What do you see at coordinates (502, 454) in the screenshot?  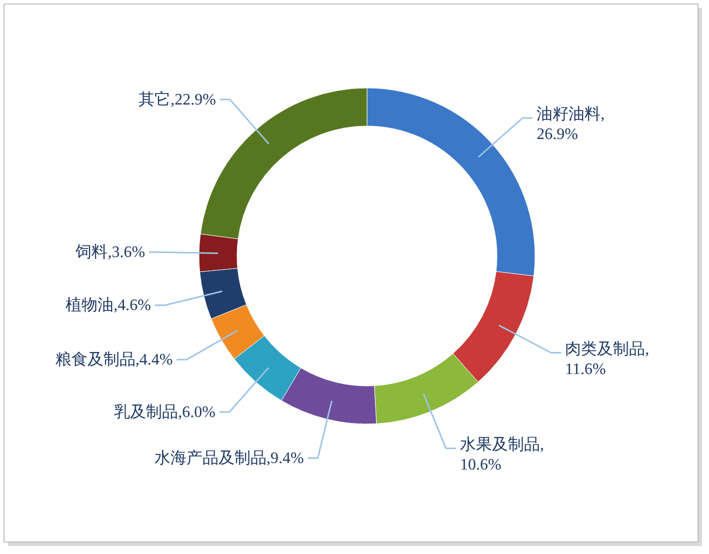 I see `slice-label: 水果及制品, 10.6%` at bounding box center [502, 454].